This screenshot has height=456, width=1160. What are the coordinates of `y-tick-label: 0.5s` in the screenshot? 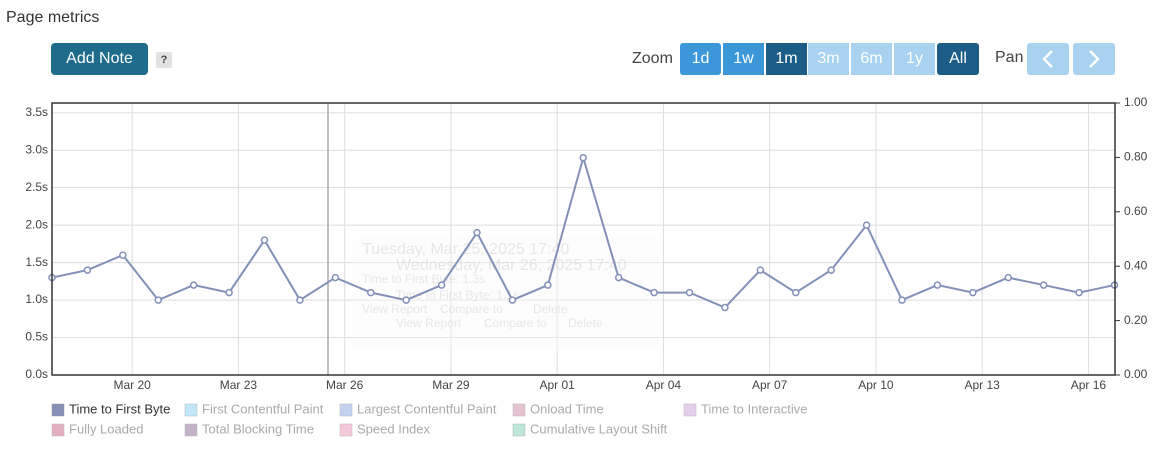 It's located at (36, 337).